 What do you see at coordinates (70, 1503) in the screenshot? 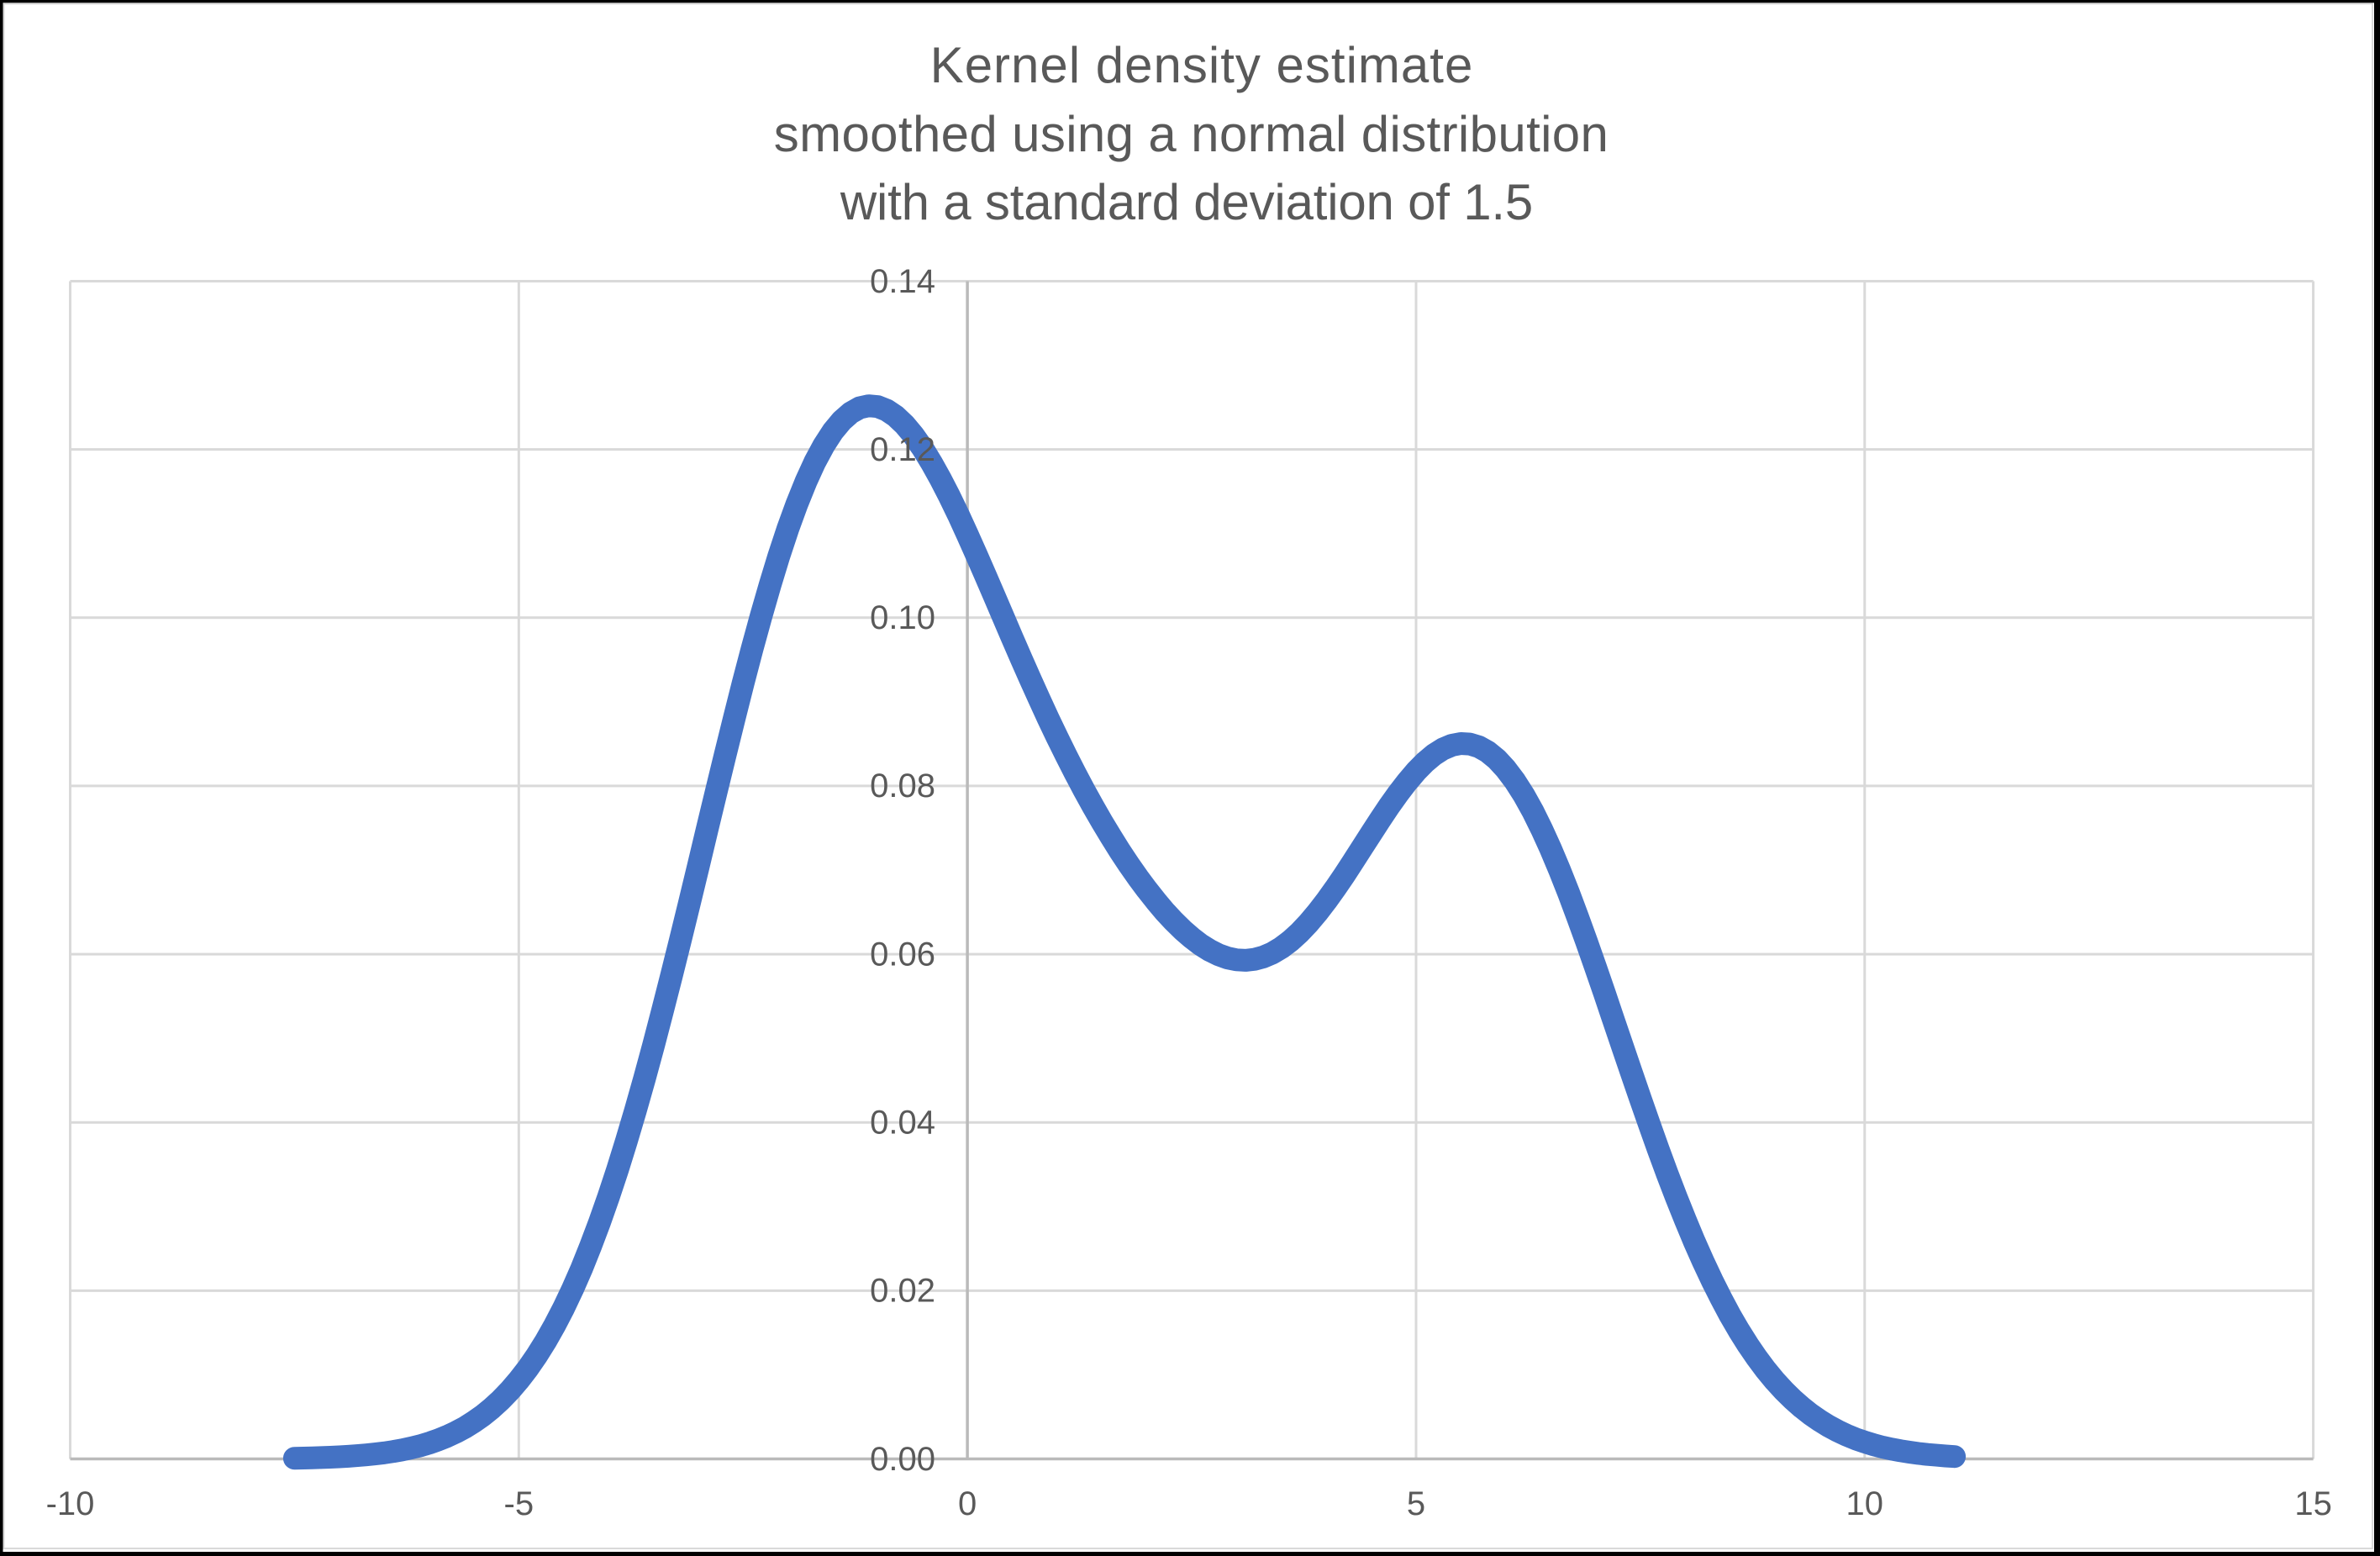
I see `svg-text: -10` at bounding box center [70, 1503].